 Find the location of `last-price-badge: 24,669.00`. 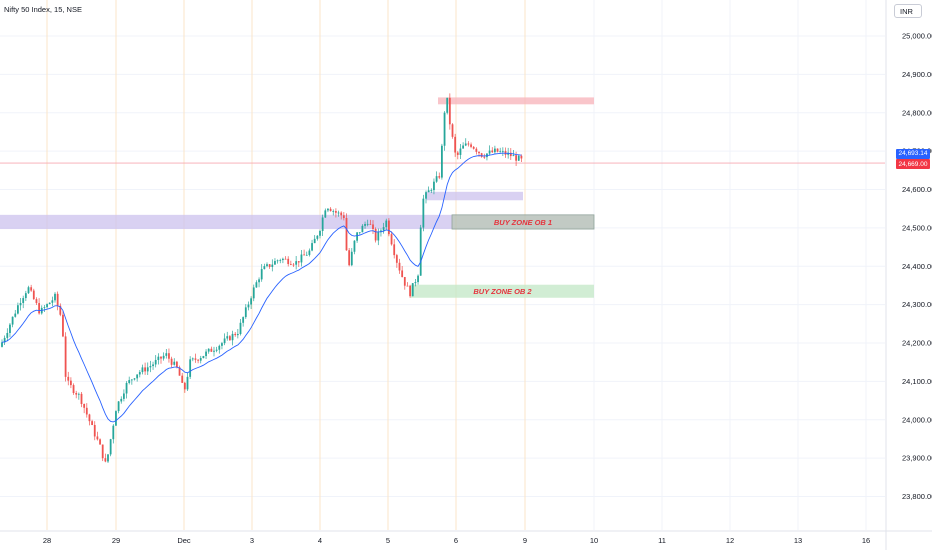

last-price-badge: 24,669.00 is located at coordinates (913, 164).